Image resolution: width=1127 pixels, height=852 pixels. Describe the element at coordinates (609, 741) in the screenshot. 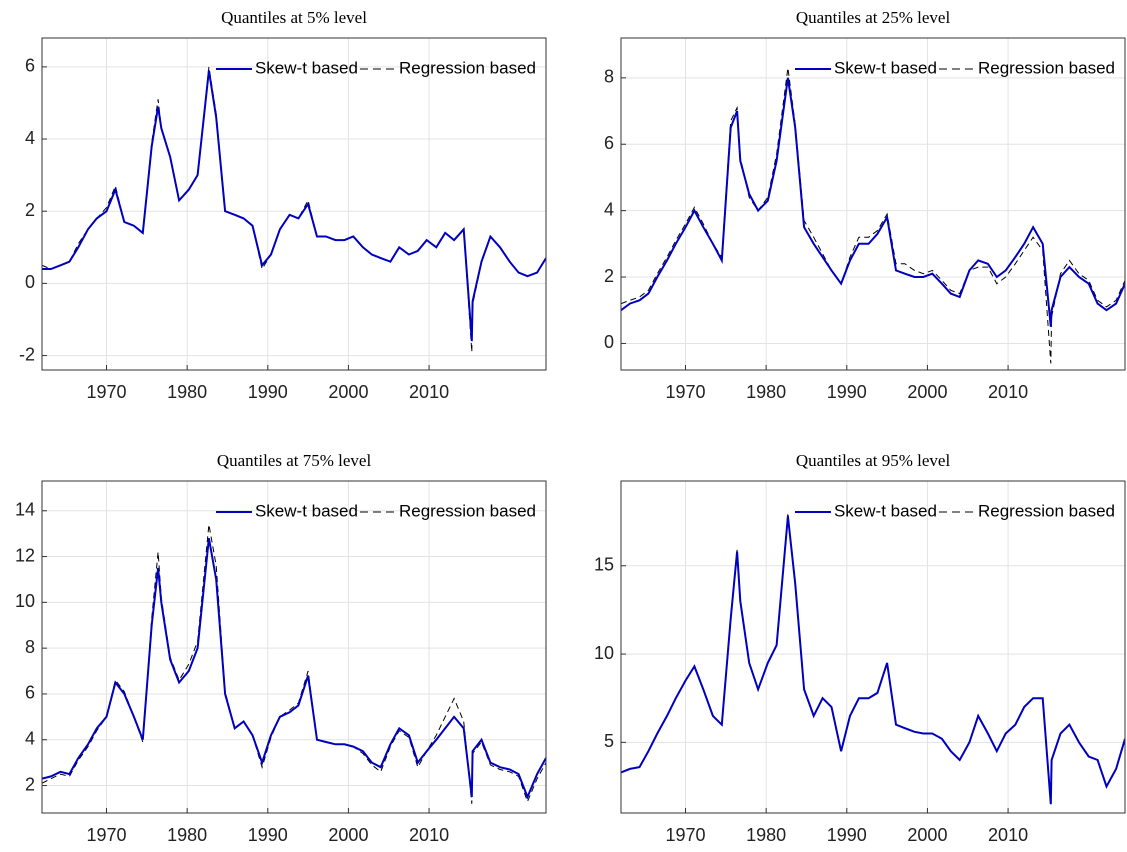

I see `y-tick-label: 5` at that location.